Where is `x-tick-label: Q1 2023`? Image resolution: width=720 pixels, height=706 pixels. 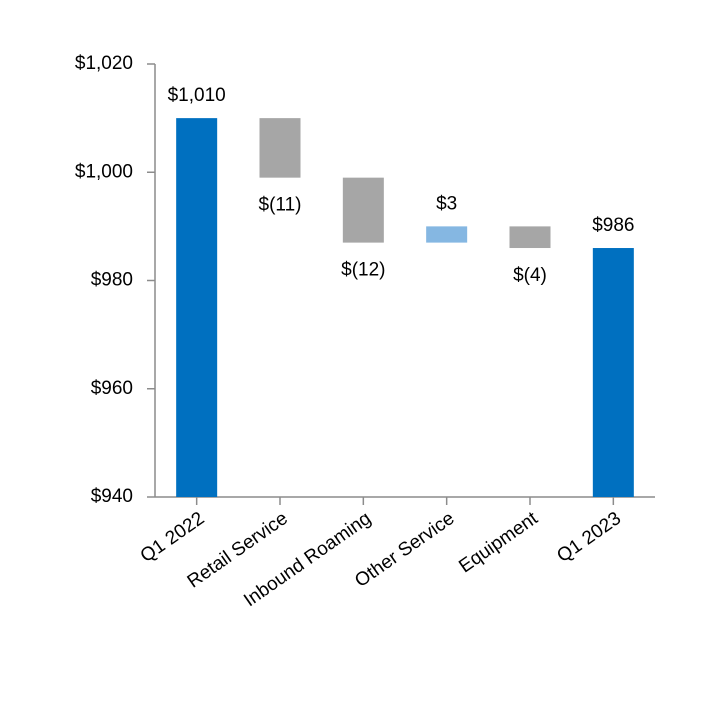
x-tick-label: Q1 2023 is located at coordinates (589, 537).